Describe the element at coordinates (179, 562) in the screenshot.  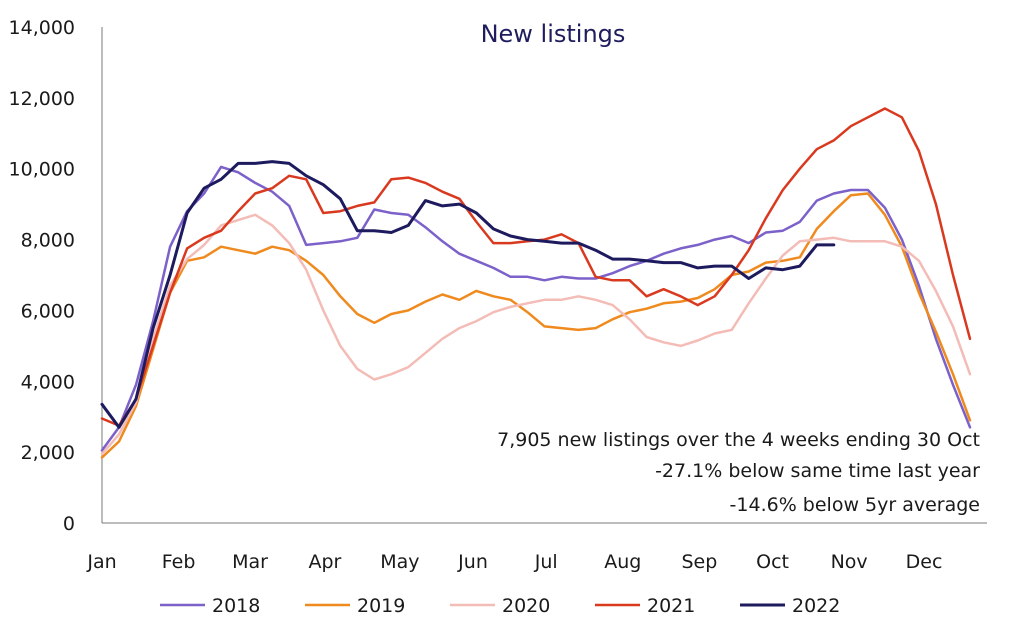
I see `x-tick-label: Feb` at that location.